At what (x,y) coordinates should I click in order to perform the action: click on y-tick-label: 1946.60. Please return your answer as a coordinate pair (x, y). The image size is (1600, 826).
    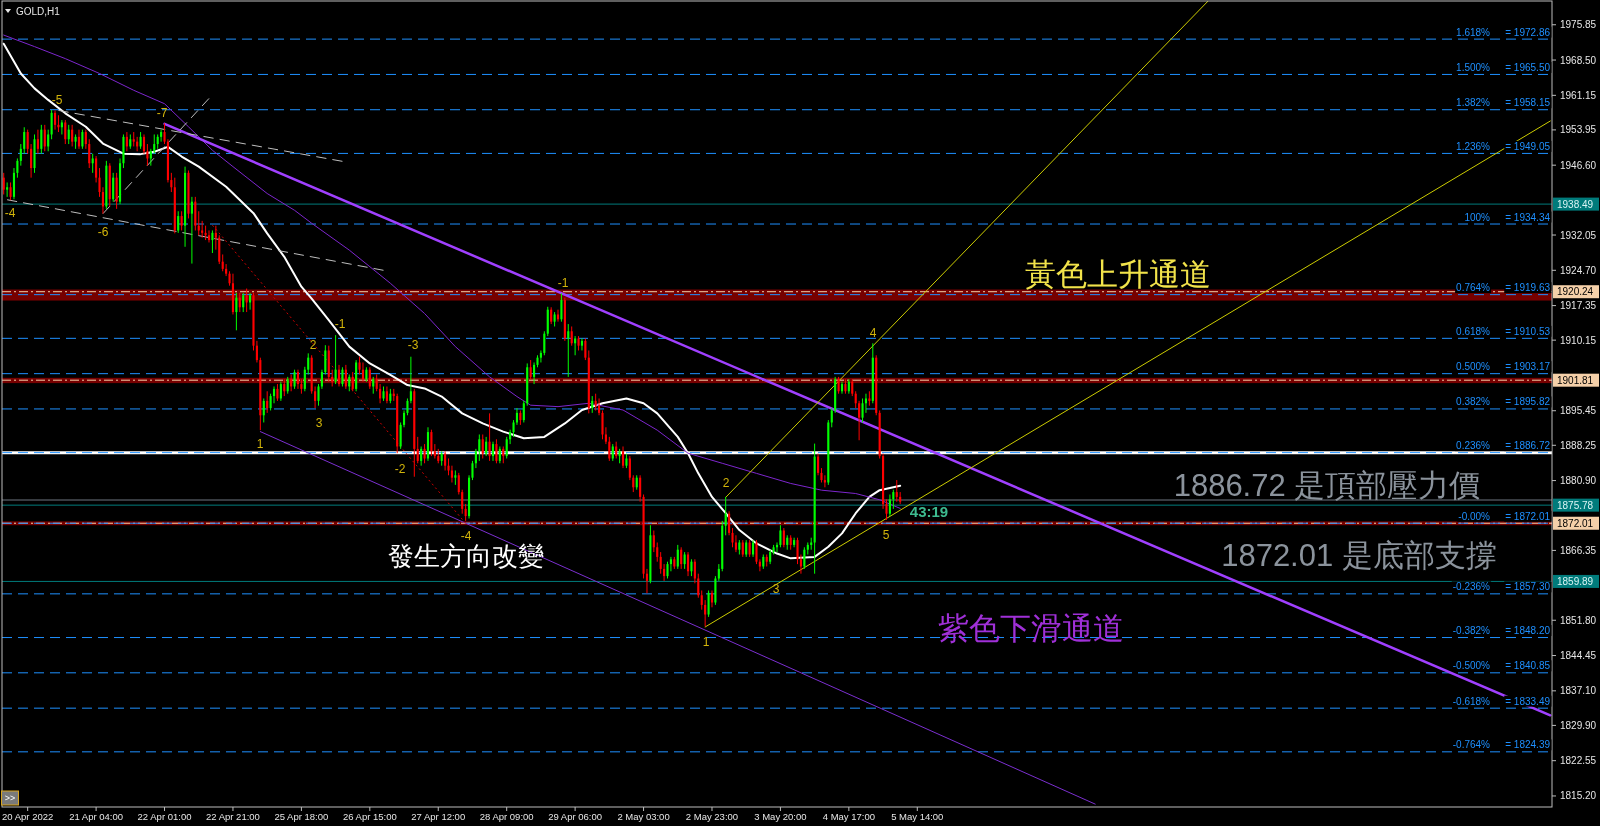
    Looking at the image, I should click on (1578, 165).